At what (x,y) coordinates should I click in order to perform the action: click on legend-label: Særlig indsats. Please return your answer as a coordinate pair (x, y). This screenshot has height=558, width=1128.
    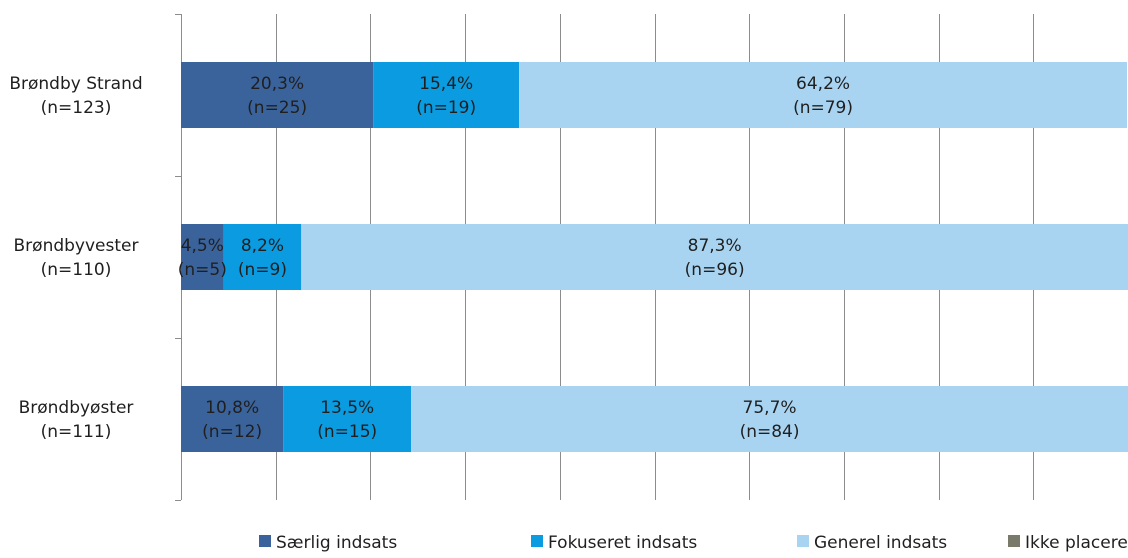
    Looking at the image, I should click on (336, 543).